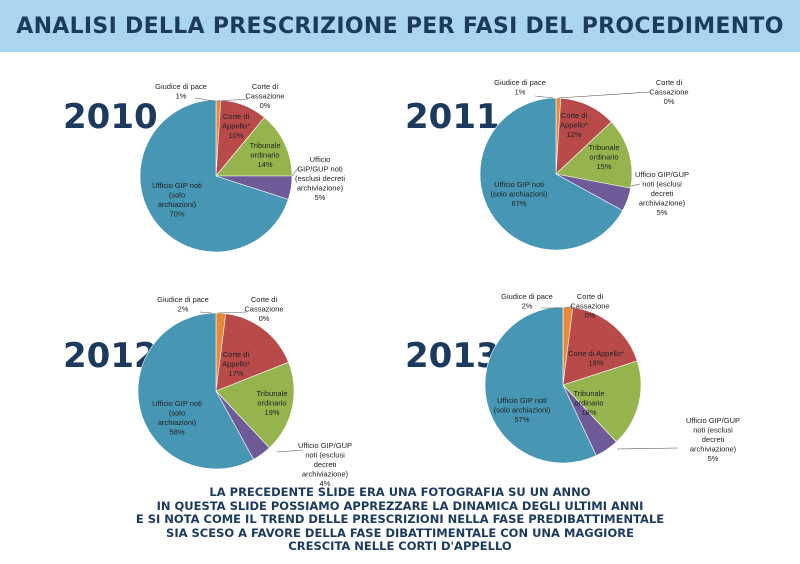 The height and width of the screenshot is (564, 800). I want to click on slice-label-line: 10%, so click(235, 135).